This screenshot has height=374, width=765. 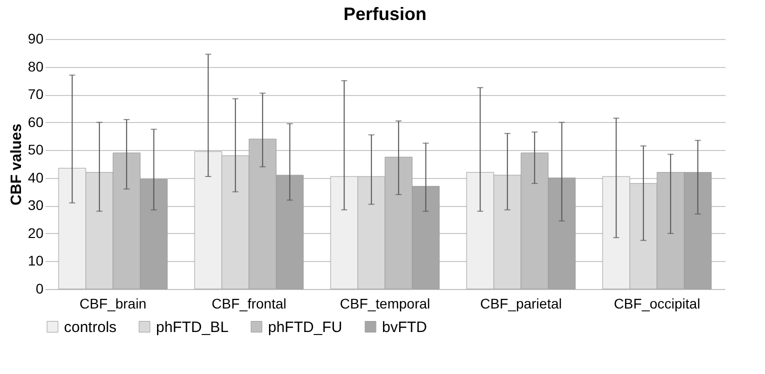 What do you see at coordinates (385, 14) in the screenshot?
I see `chart-title: Perfusion` at bounding box center [385, 14].